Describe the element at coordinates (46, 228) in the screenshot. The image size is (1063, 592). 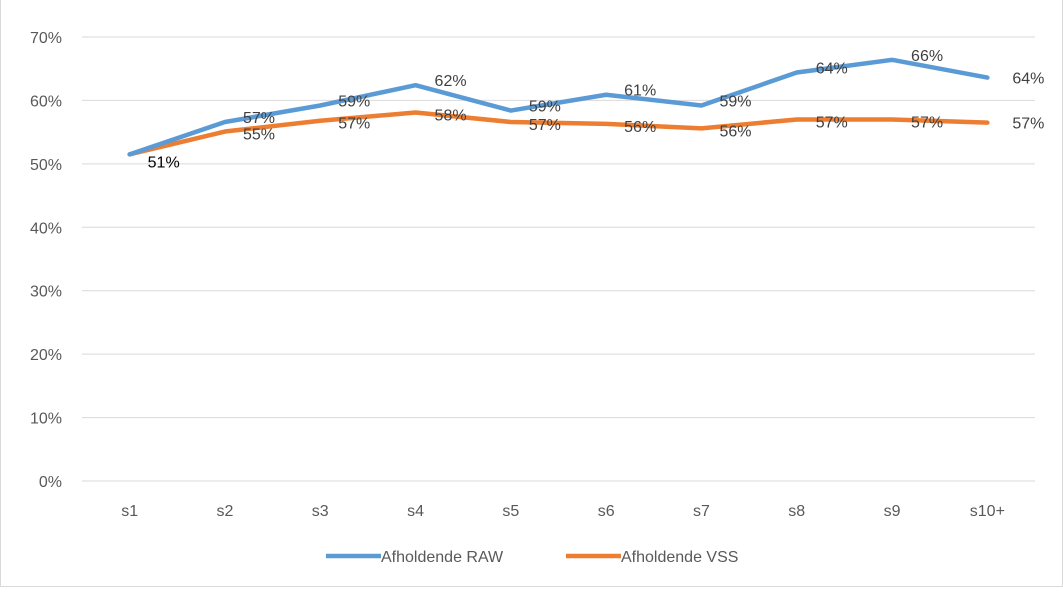
I see `y-tick-label: 40%` at that location.